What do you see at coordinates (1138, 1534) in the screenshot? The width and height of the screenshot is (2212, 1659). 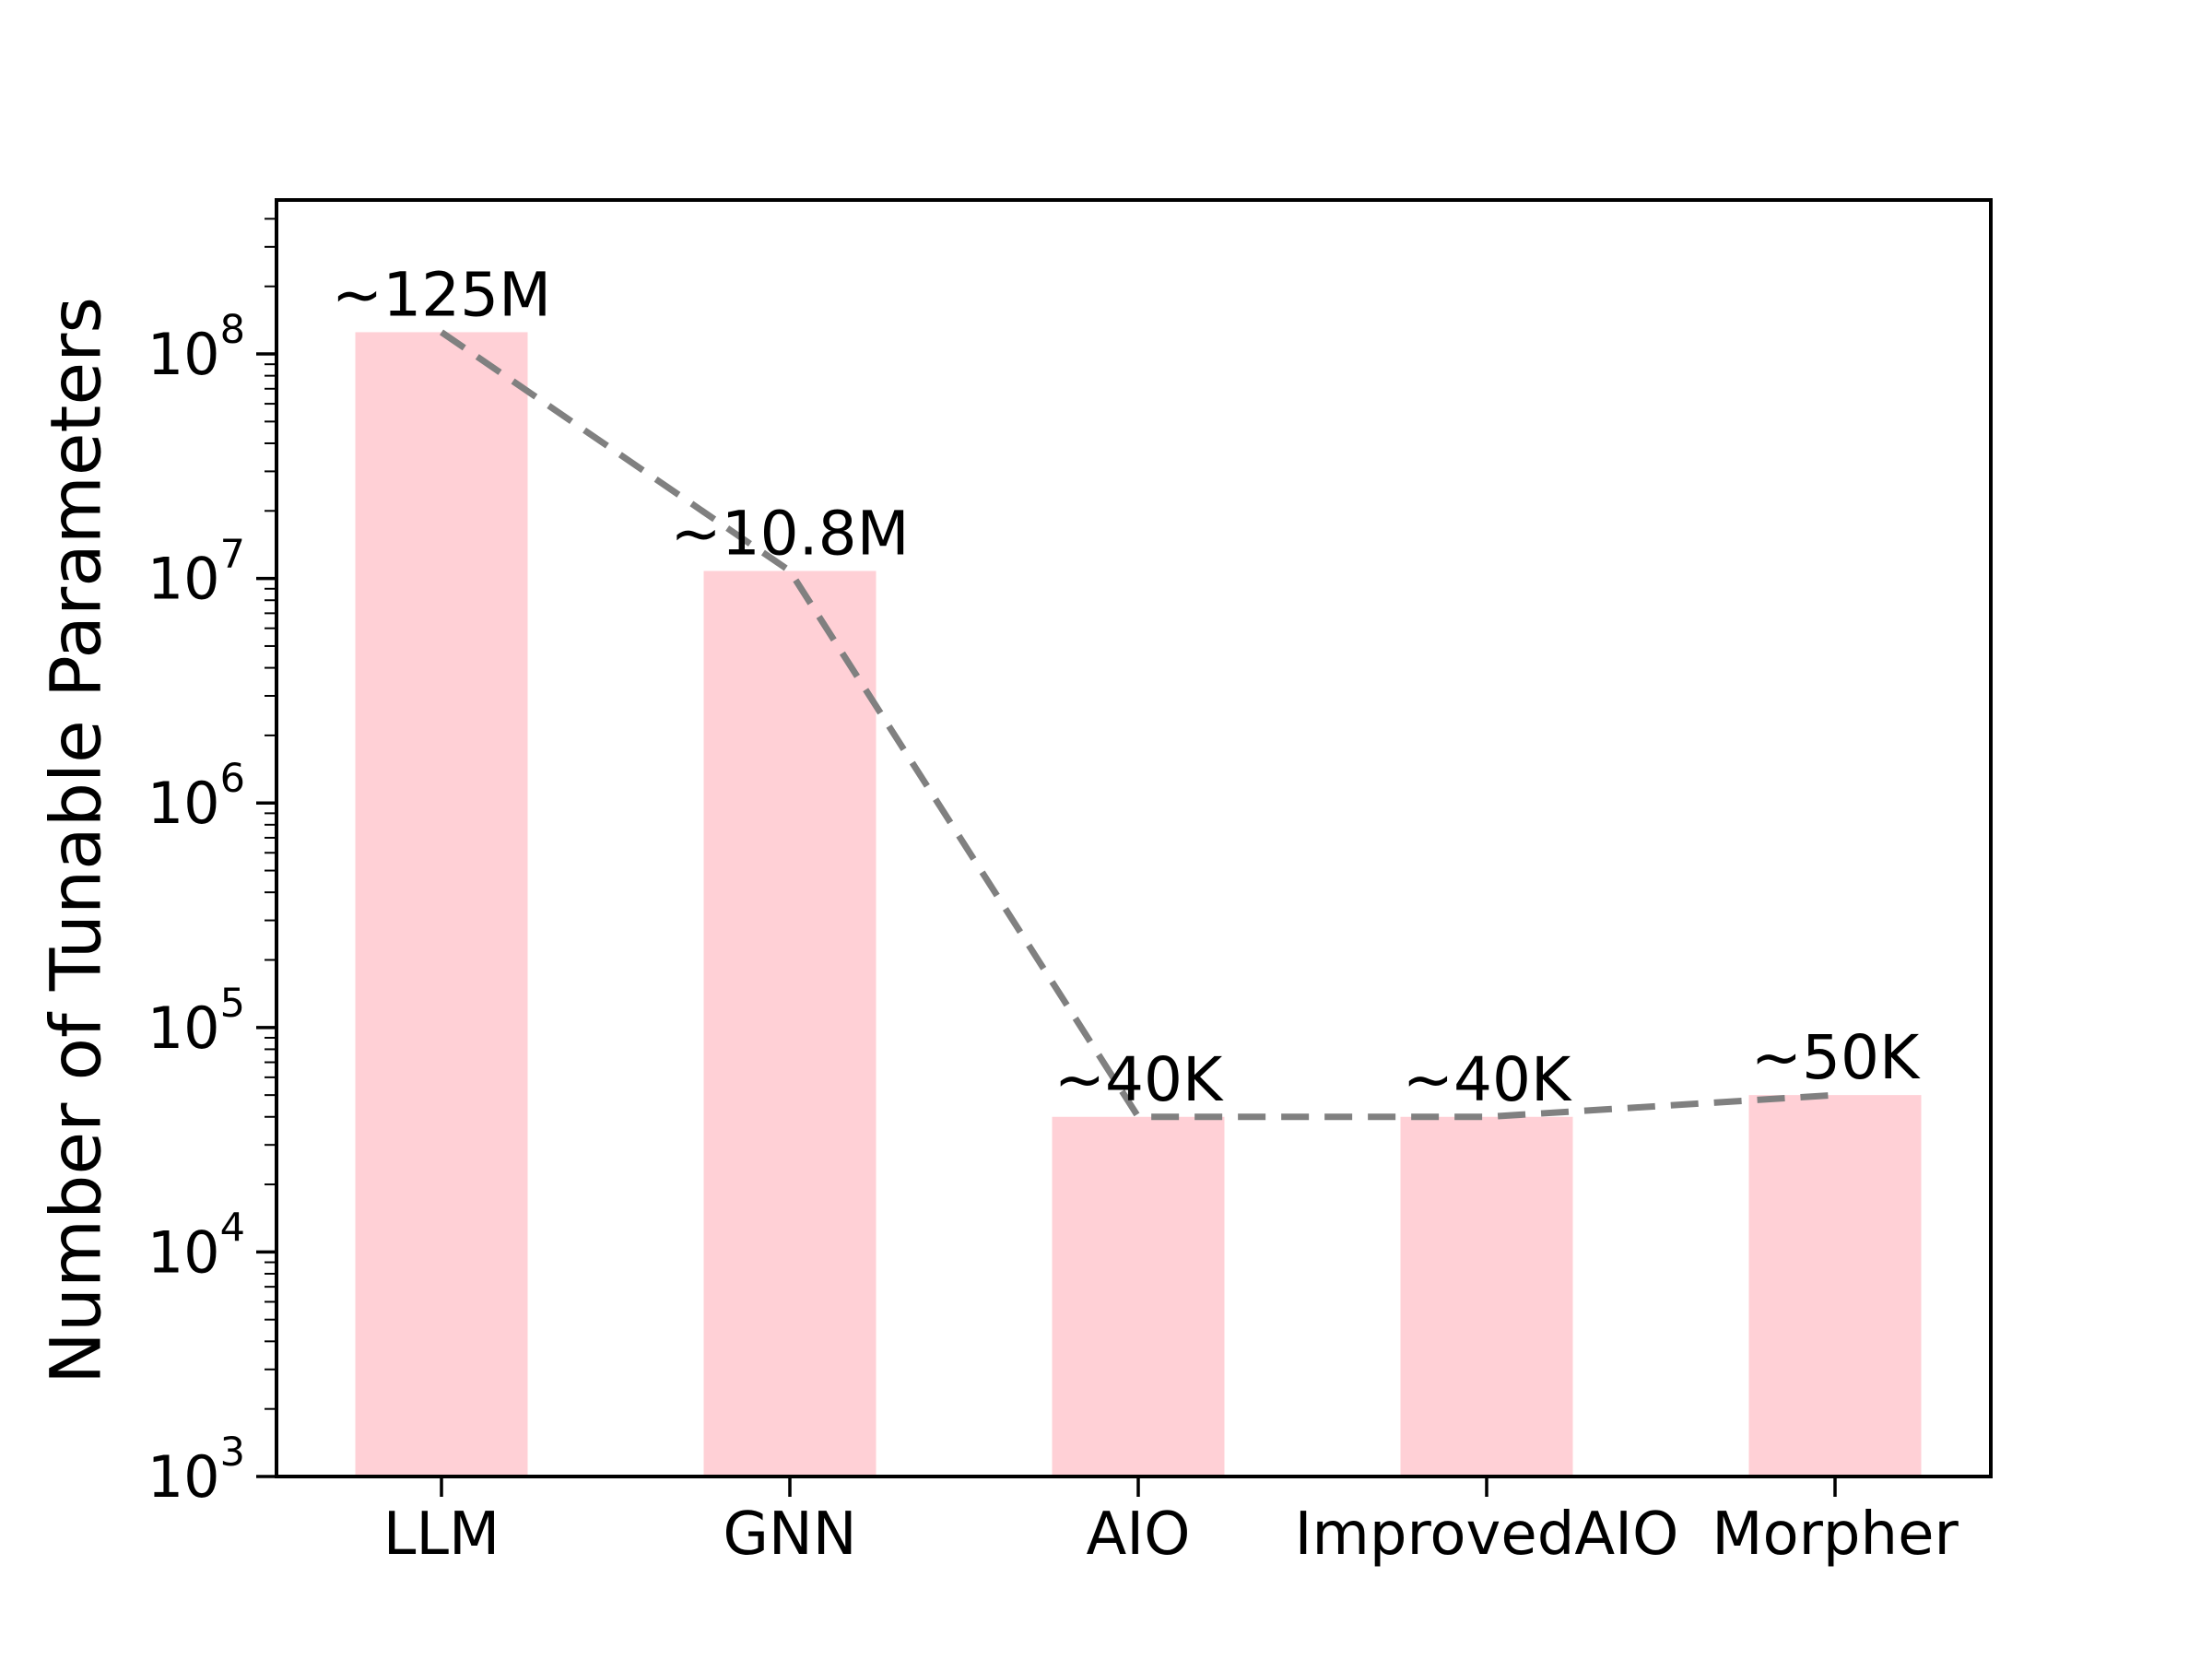 I see `x-tick-label-aio: AIO` at bounding box center [1138, 1534].